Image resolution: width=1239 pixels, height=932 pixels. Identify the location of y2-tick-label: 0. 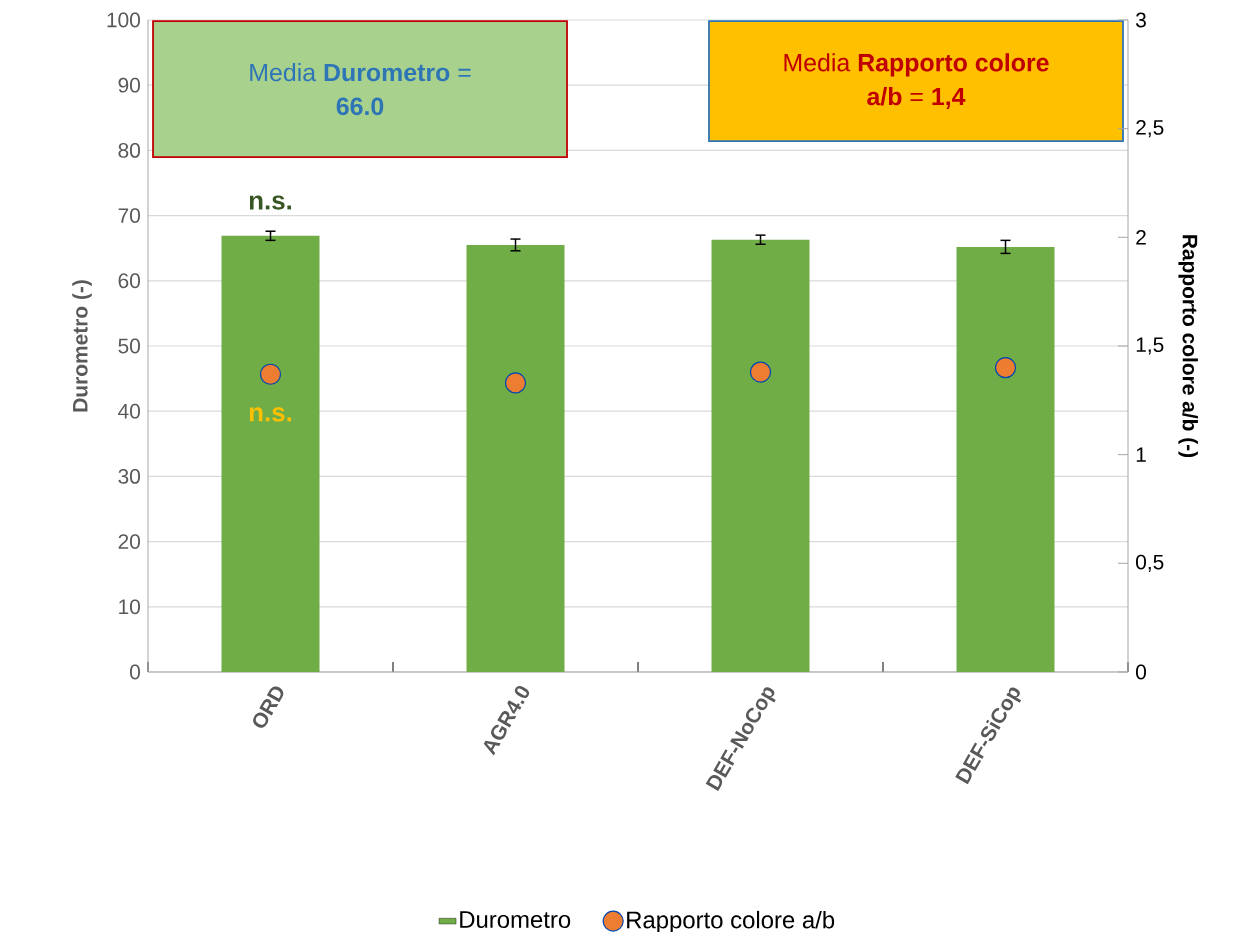
(1141, 672).